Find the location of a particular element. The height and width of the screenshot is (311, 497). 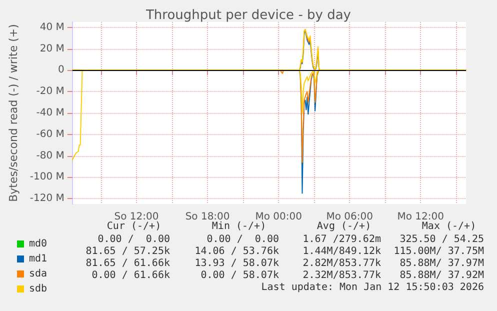

y-tick-label: -20 M is located at coordinates (50, 92).